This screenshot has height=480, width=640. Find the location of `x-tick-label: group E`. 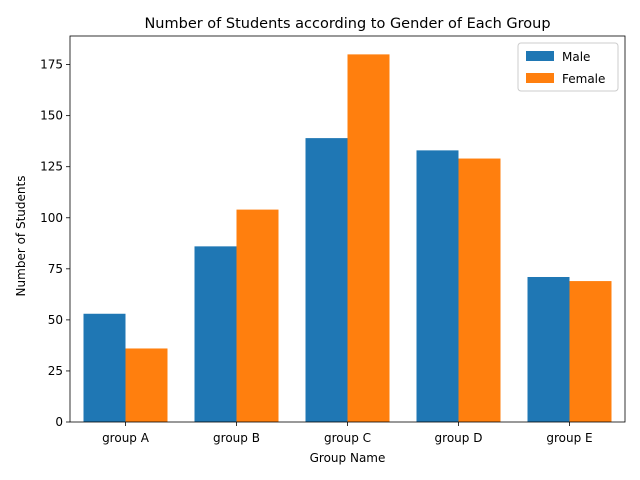

x-tick-label: group E is located at coordinates (569, 438).